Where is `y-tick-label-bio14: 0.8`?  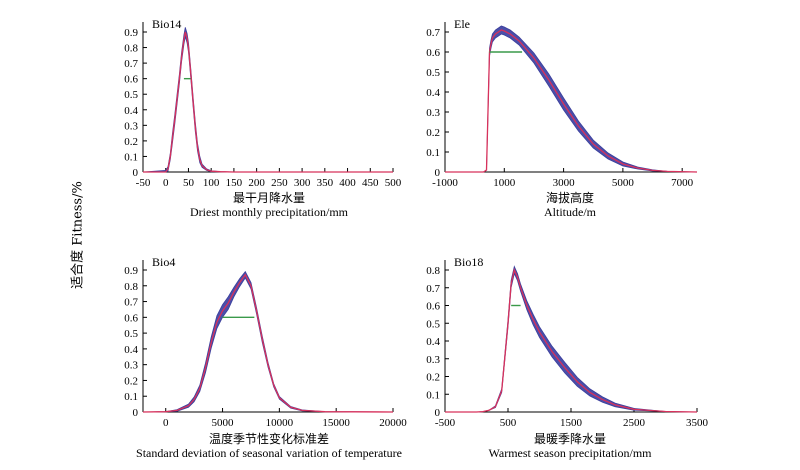 y-tick-label-bio14: 0.8 is located at coordinates (131, 49).